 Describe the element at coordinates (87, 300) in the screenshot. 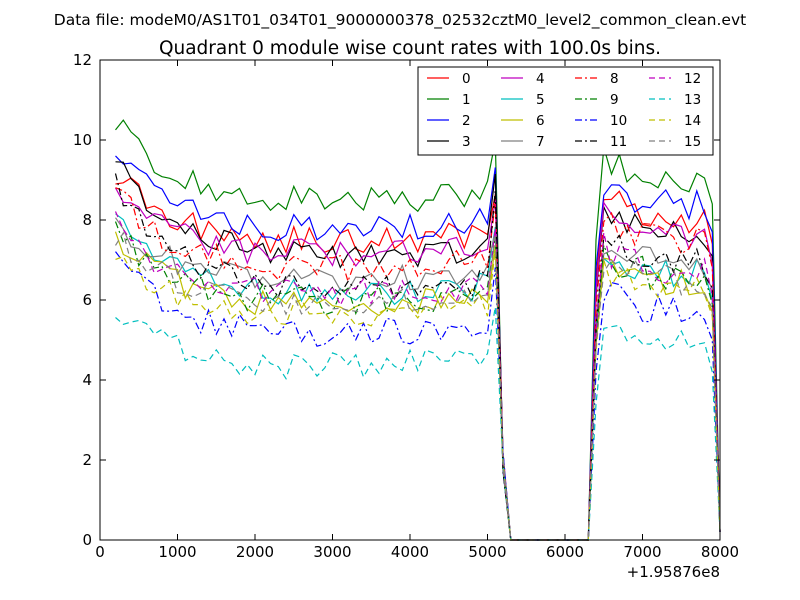

I see `y-tick-label: 6` at that location.